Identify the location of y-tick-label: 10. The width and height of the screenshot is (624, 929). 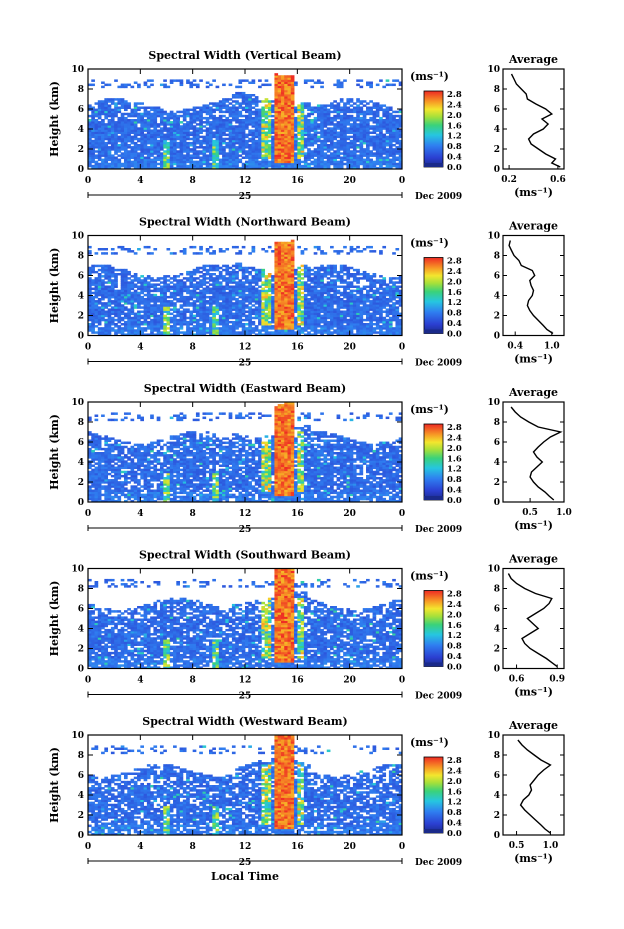
(77, 70).